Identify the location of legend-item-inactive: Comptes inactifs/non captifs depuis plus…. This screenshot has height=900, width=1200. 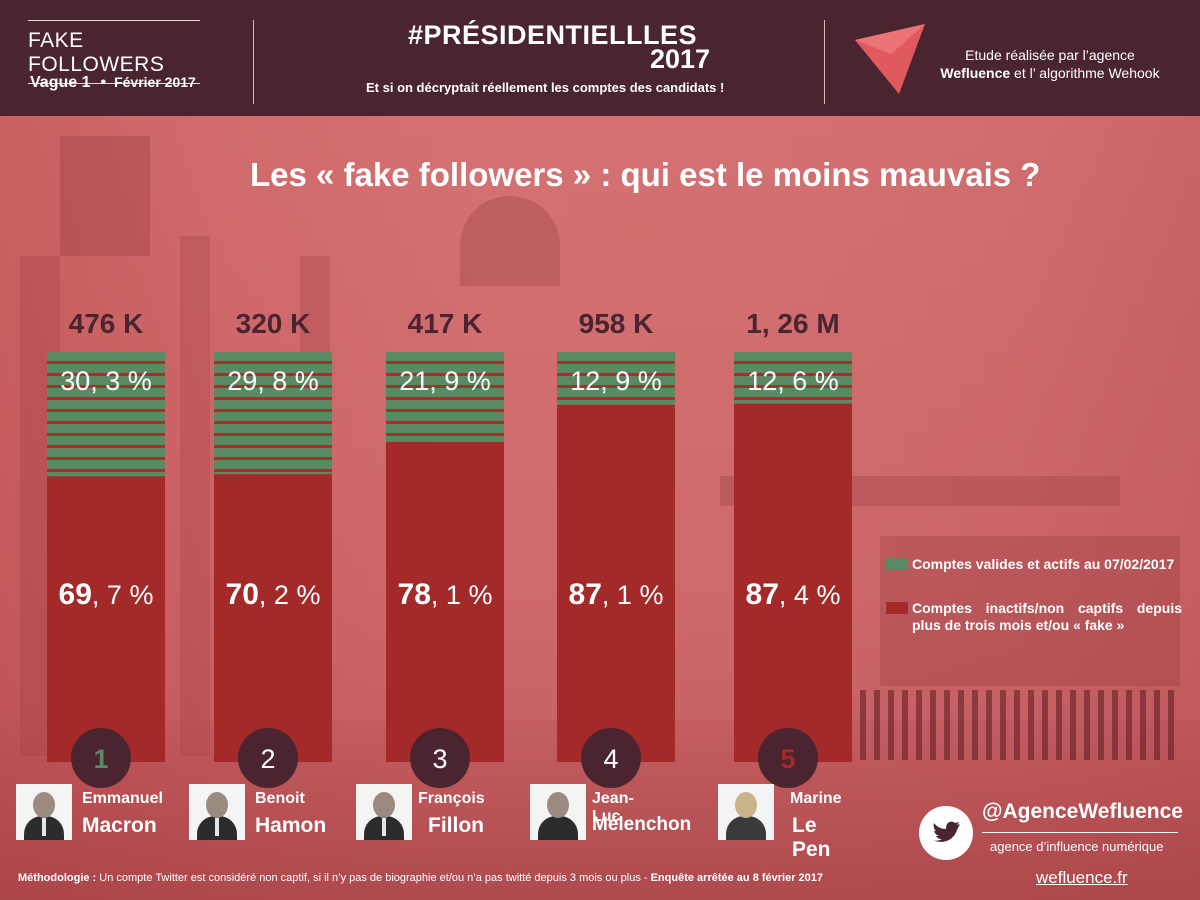
(1034, 617).